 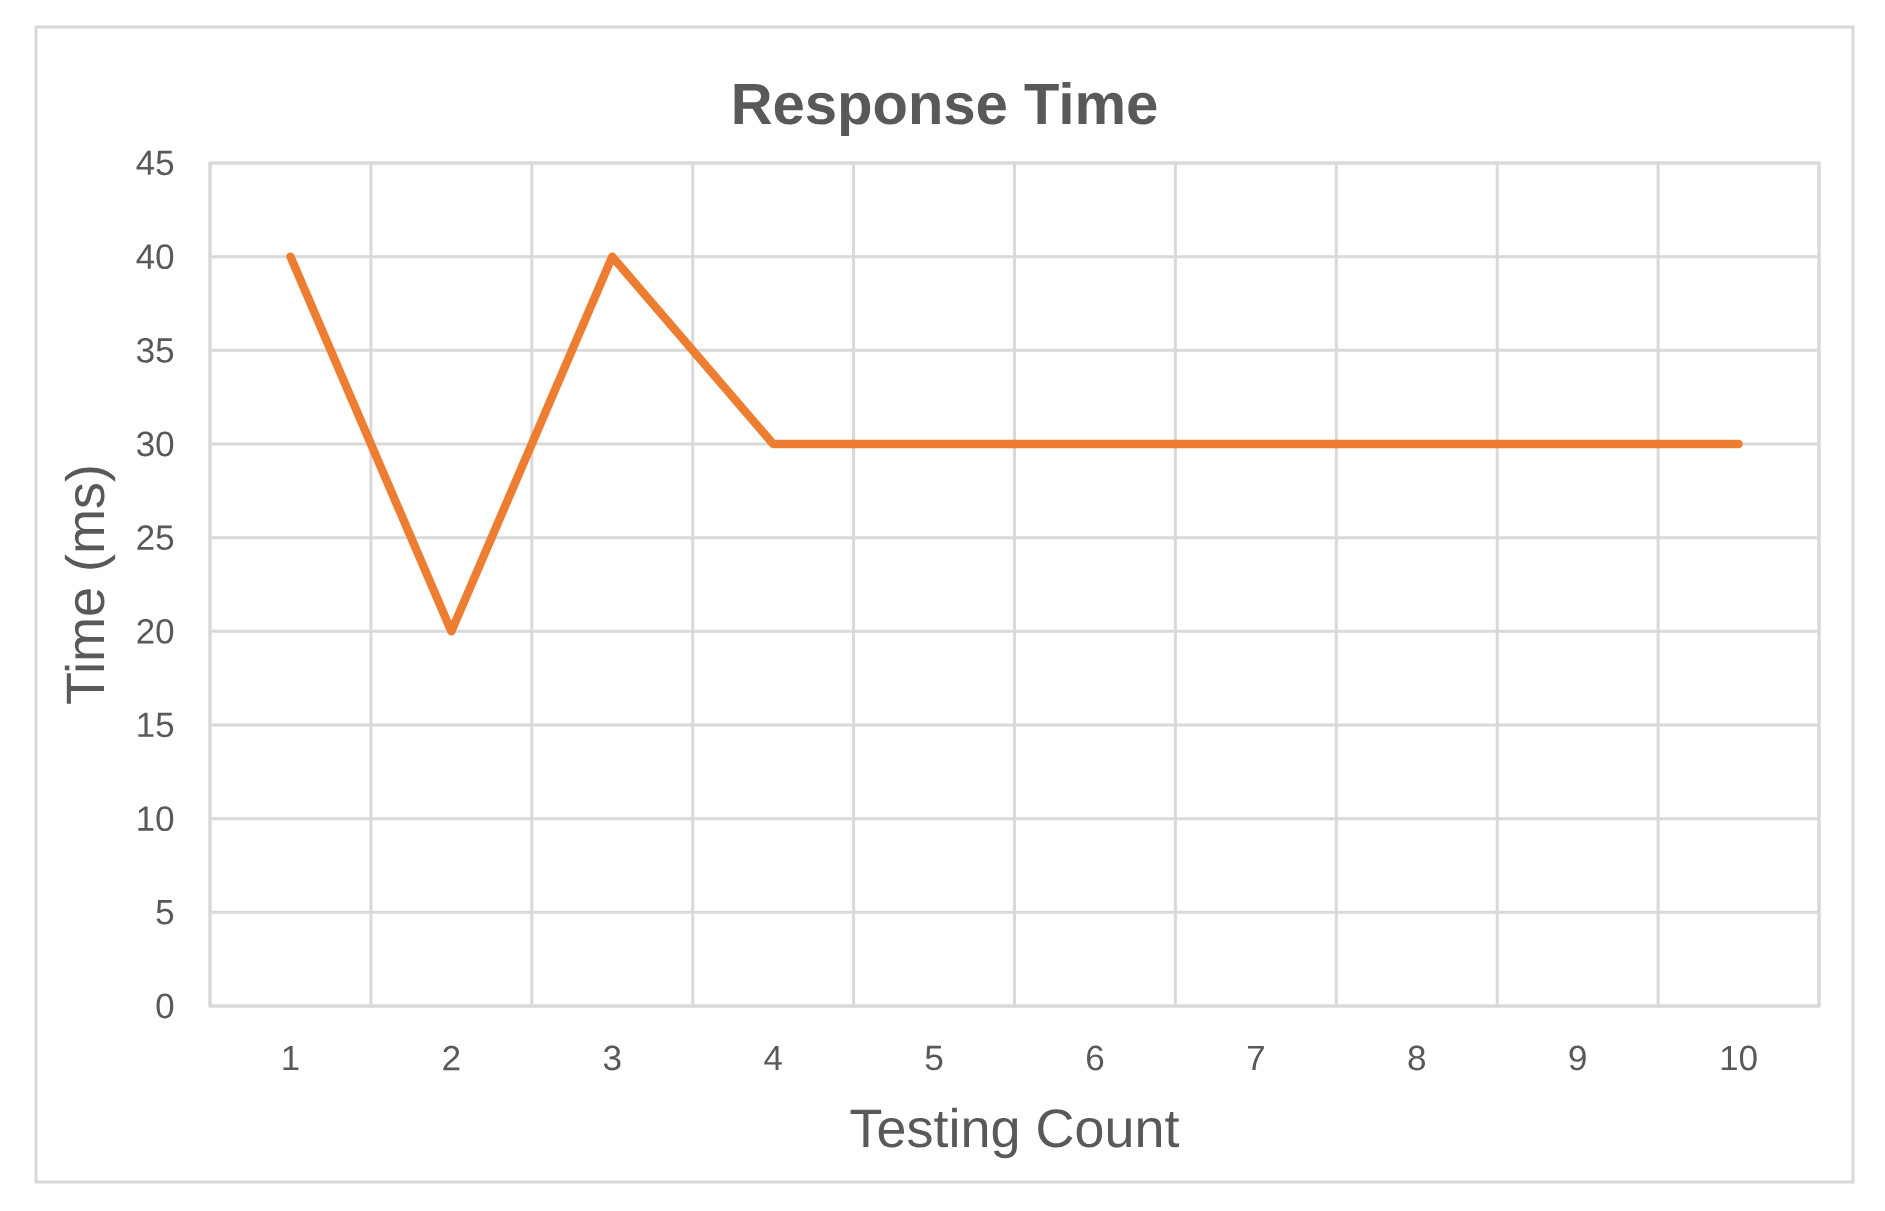 I want to click on y-tick-label: 20, so click(x=155, y=631).